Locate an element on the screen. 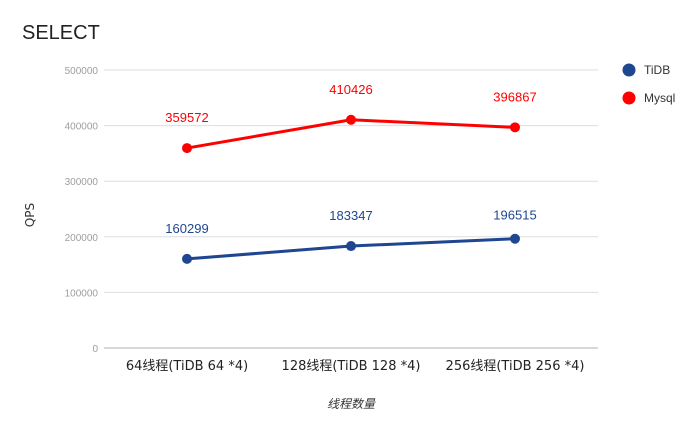 This screenshot has height=433, width=700. legend-label: Mysql is located at coordinates (659, 98).